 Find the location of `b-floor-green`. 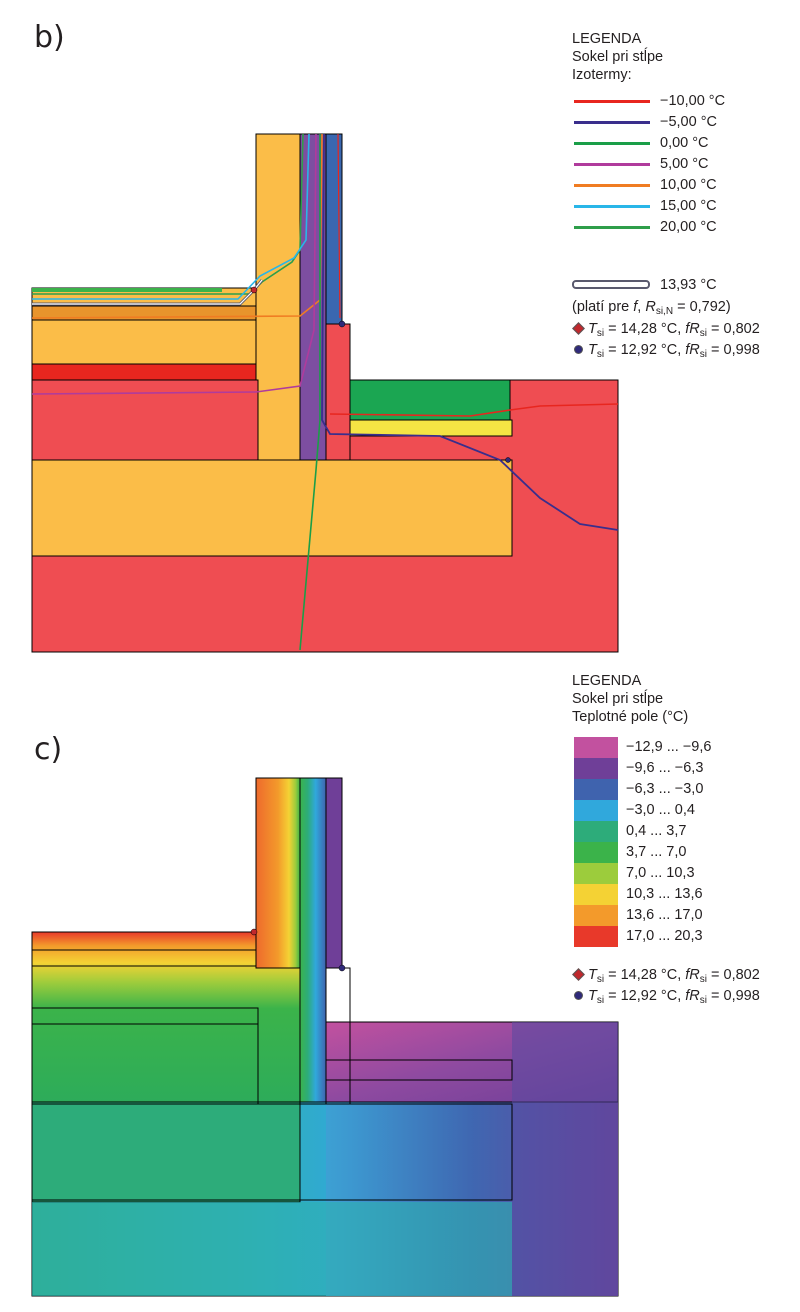

b-floor-green is located at coordinates (127, 290).